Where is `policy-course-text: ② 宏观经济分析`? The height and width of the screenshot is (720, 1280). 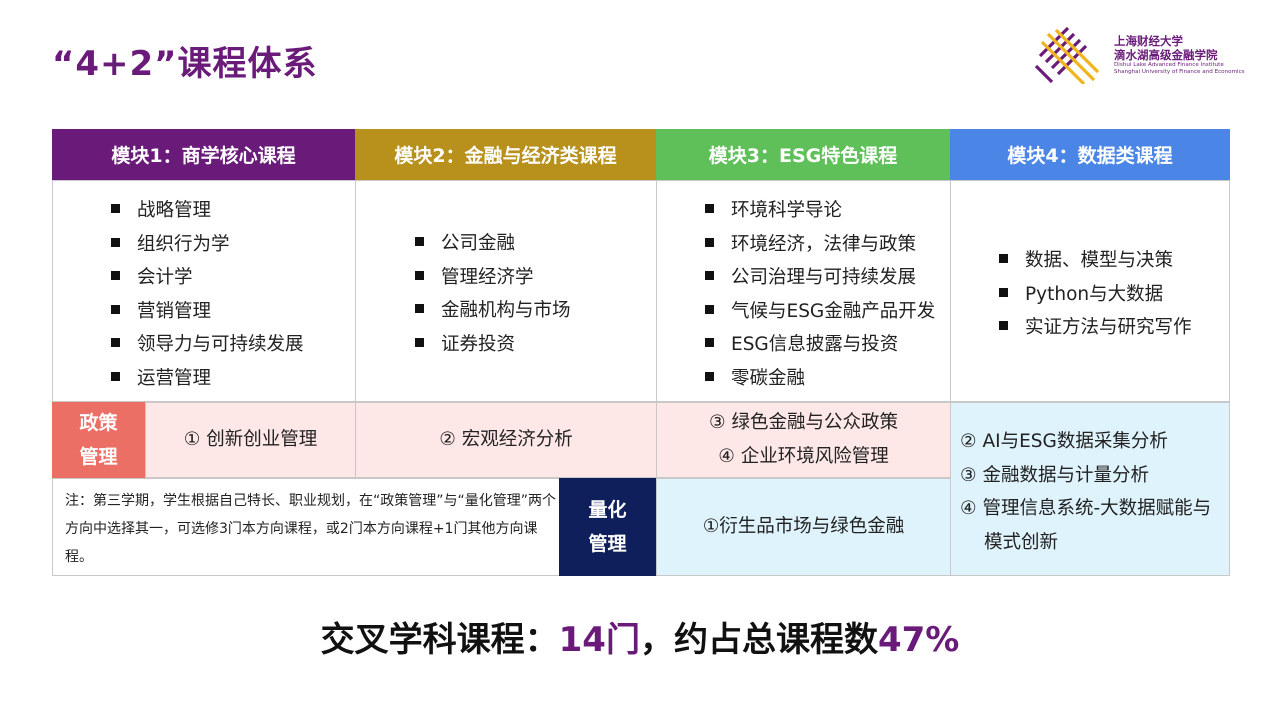 policy-course-text: ② 宏观经济分析 is located at coordinates (506, 439).